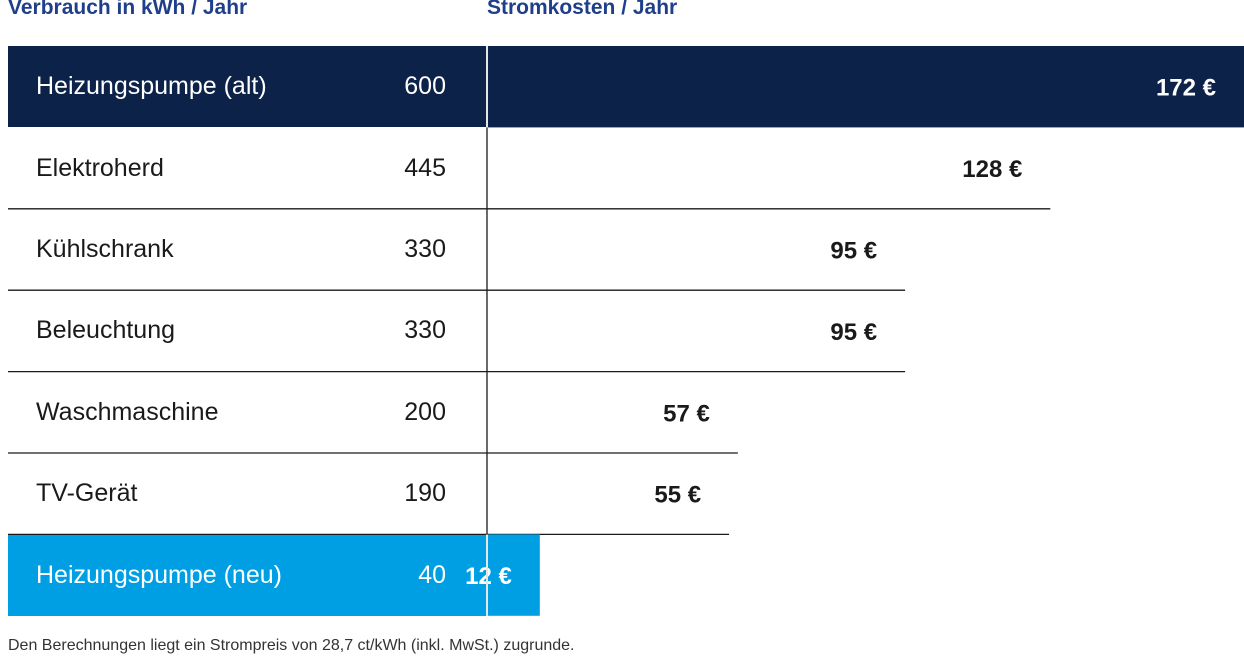  I want to click on cost-label: 12 €, so click(488, 576).